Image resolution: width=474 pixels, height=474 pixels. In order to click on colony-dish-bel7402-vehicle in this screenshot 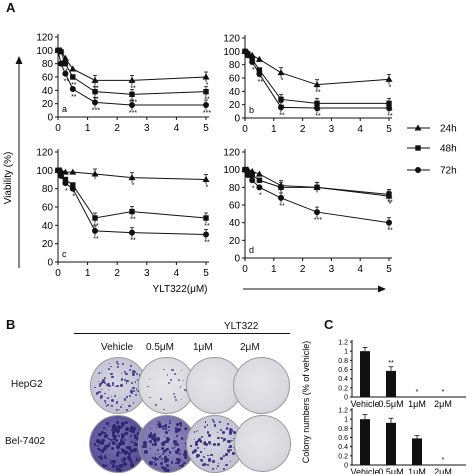, I will do `click(118, 444)`.